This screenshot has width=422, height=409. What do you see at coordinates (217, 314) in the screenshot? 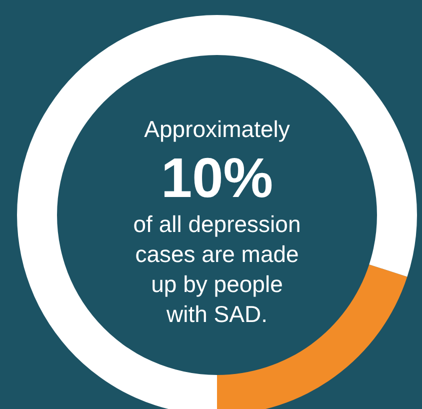
I see `text: with SAD.` at bounding box center [217, 314].